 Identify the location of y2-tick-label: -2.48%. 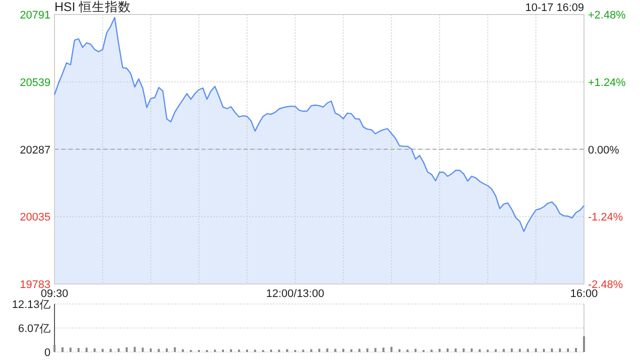
(606, 285).